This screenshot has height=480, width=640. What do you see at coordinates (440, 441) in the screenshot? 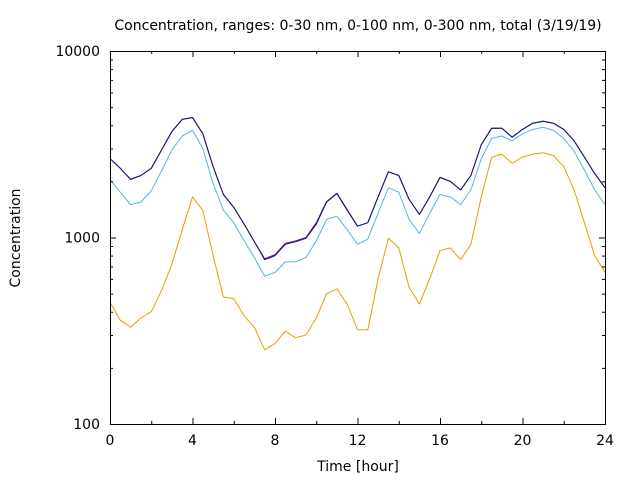
I see `x-tick-label: 16` at bounding box center [440, 441].